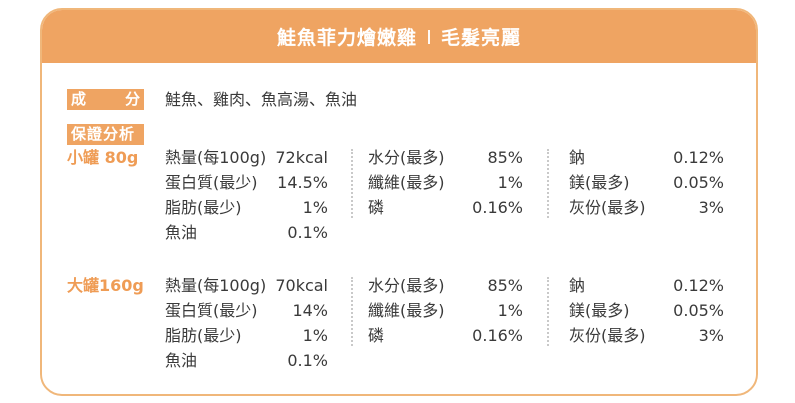  I want to click on product-name: 鮭魚菲力燴嫩雞, so click(346, 38).